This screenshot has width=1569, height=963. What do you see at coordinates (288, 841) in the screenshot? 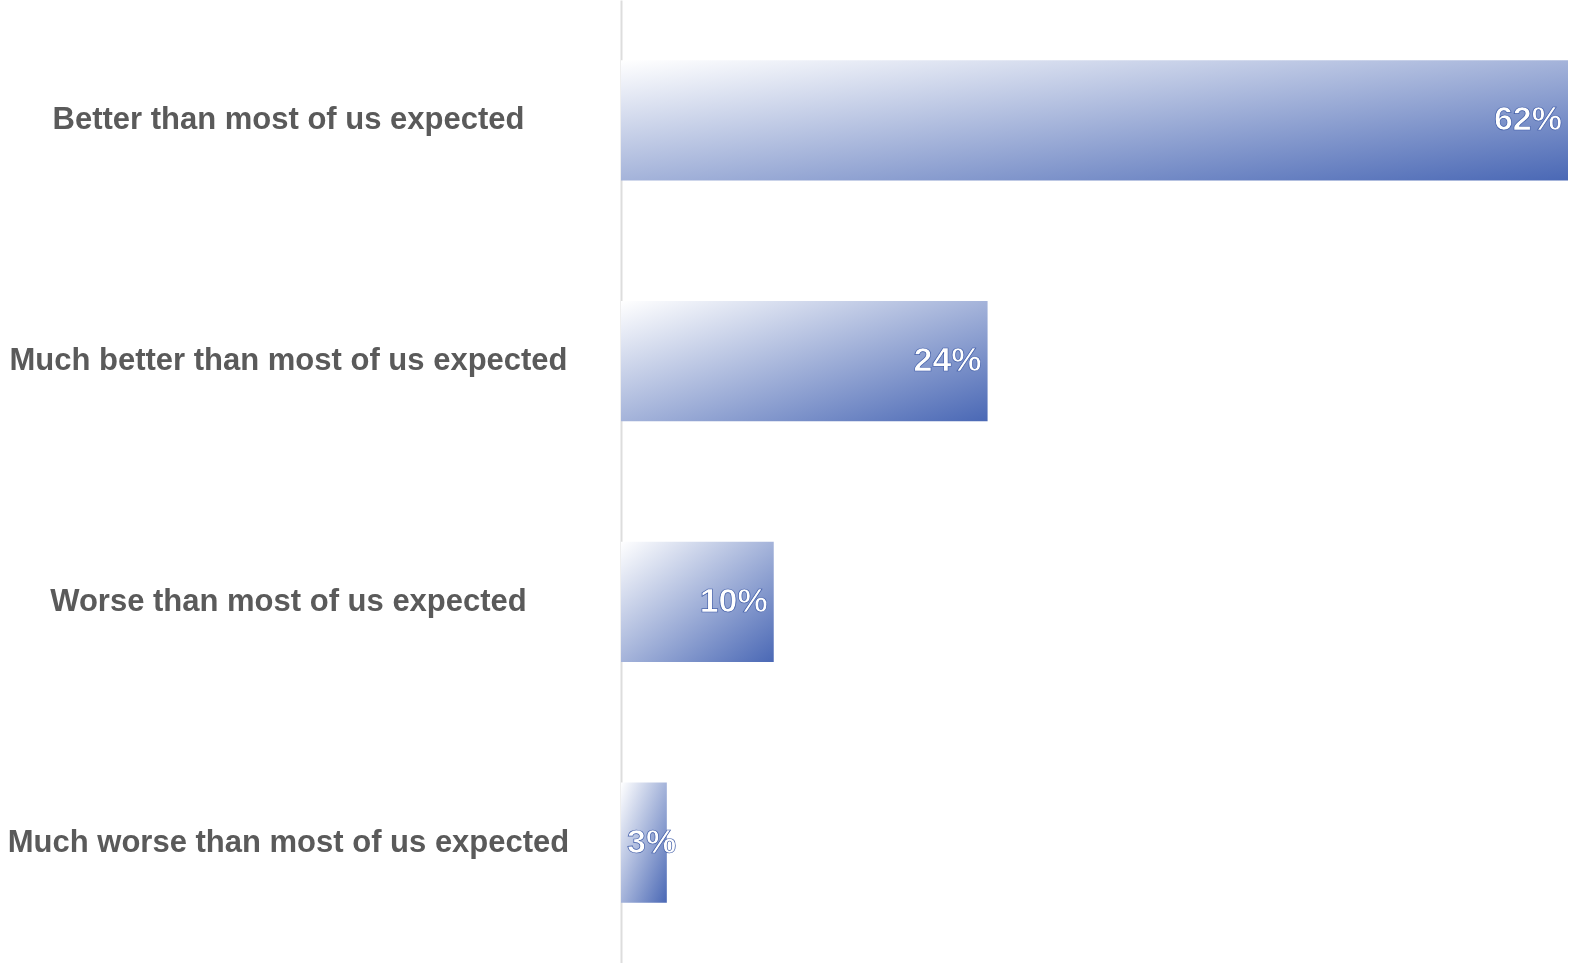
I see `y-tick-label: Much worse than most of us expected` at bounding box center [288, 841].